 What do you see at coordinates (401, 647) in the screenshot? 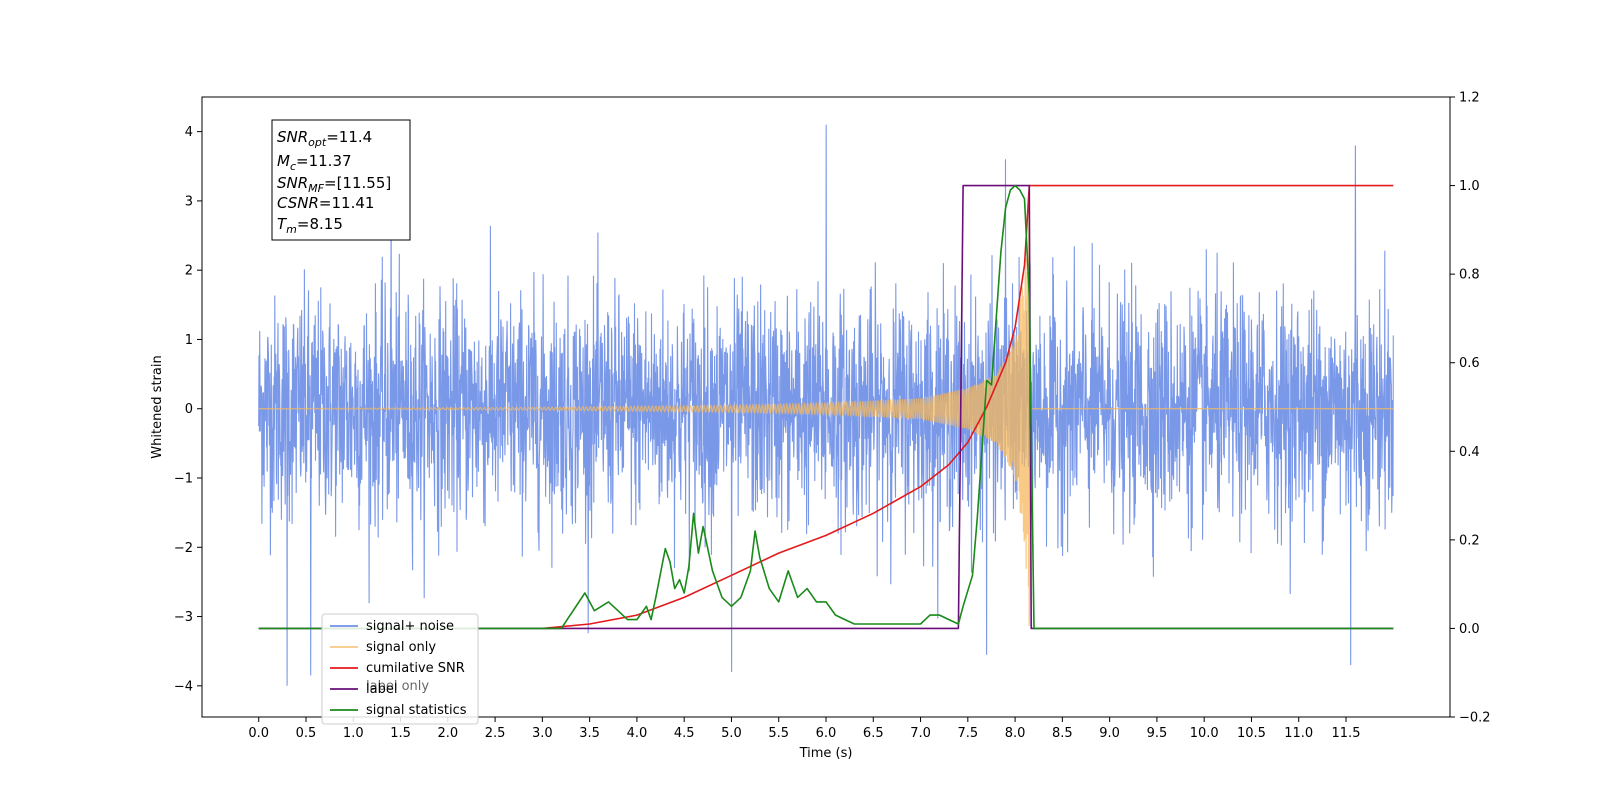
I see `legend-label: signal only` at bounding box center [401, 647].